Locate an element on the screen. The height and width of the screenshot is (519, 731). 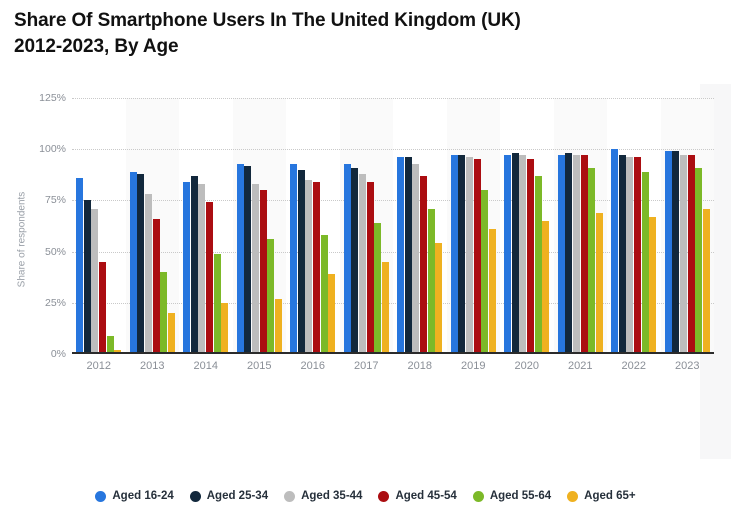
y-axis-label: Share of respondents is located at coordinates (22, 239).